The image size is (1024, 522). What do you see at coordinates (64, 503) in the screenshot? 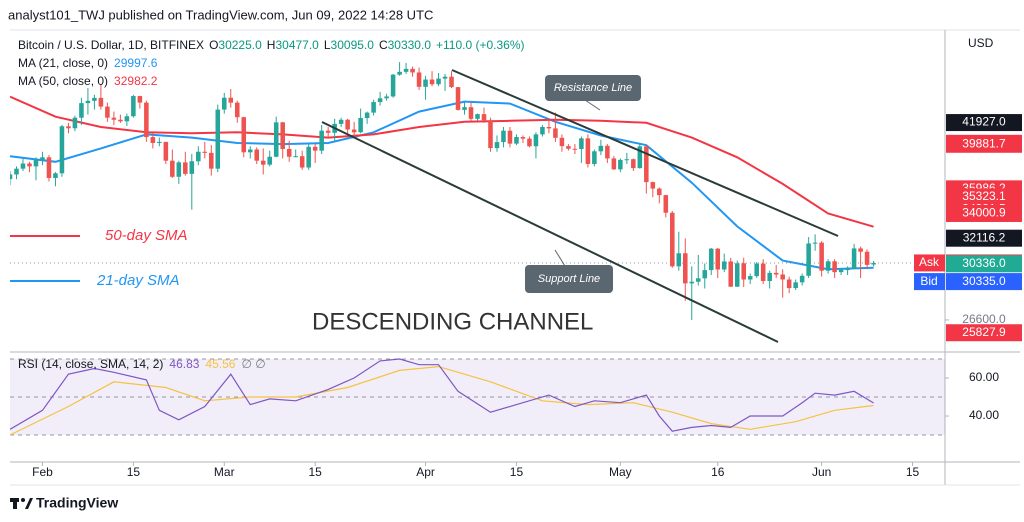
I see `logo: TradingView` at bounding box center [64, 503].